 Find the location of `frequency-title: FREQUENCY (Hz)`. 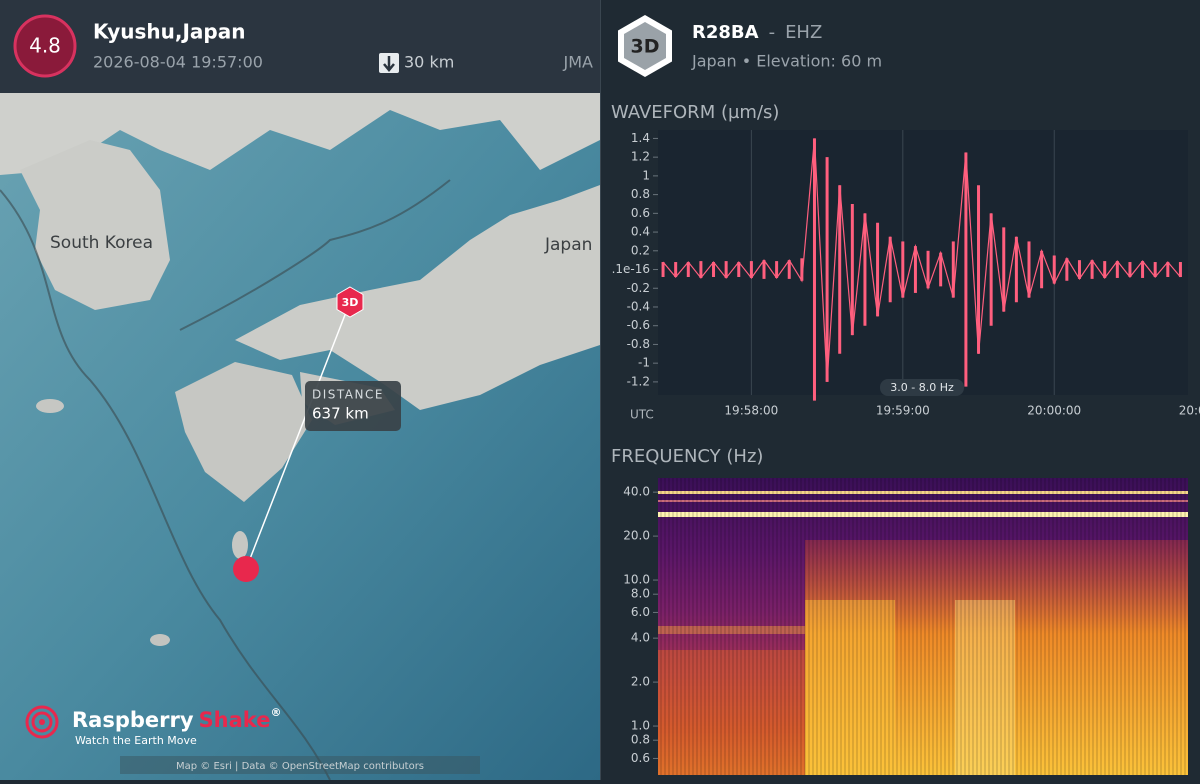

frequency-title: FREQUENCY (Hz) is located at coordinates (687, 456).